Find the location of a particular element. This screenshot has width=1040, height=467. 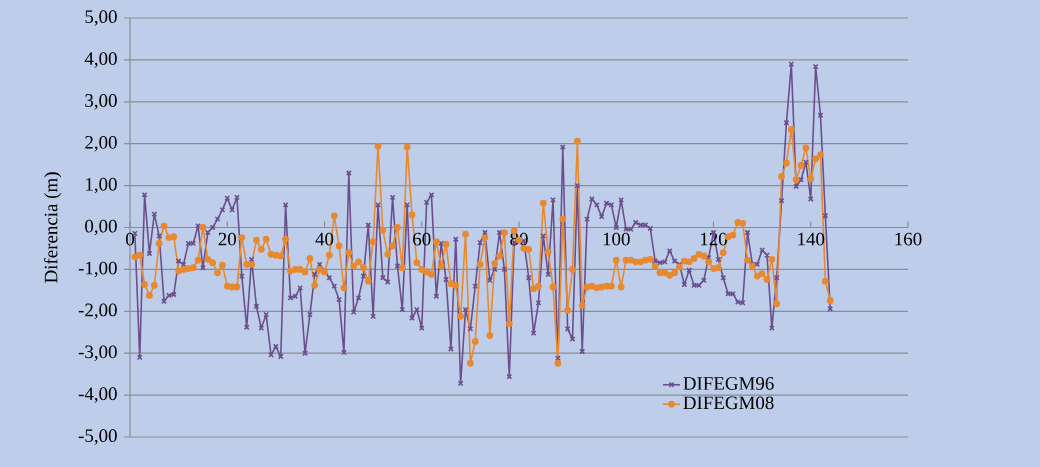

y-tick-label: -5,00 is located at coordinates (97, 437).